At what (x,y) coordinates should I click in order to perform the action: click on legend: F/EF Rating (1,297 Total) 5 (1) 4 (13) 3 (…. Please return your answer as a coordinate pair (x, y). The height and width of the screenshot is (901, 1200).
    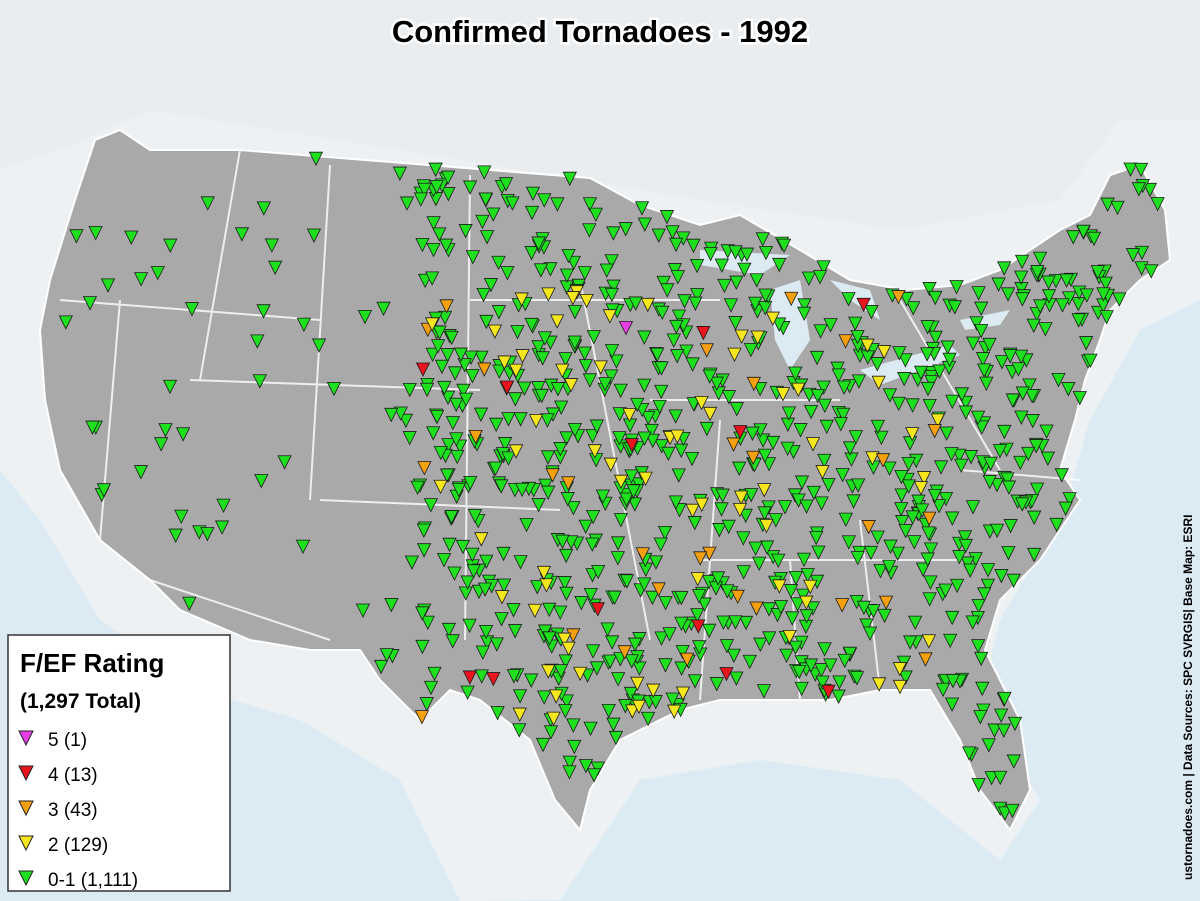
    Looking at the image, I should click on (119, 763).